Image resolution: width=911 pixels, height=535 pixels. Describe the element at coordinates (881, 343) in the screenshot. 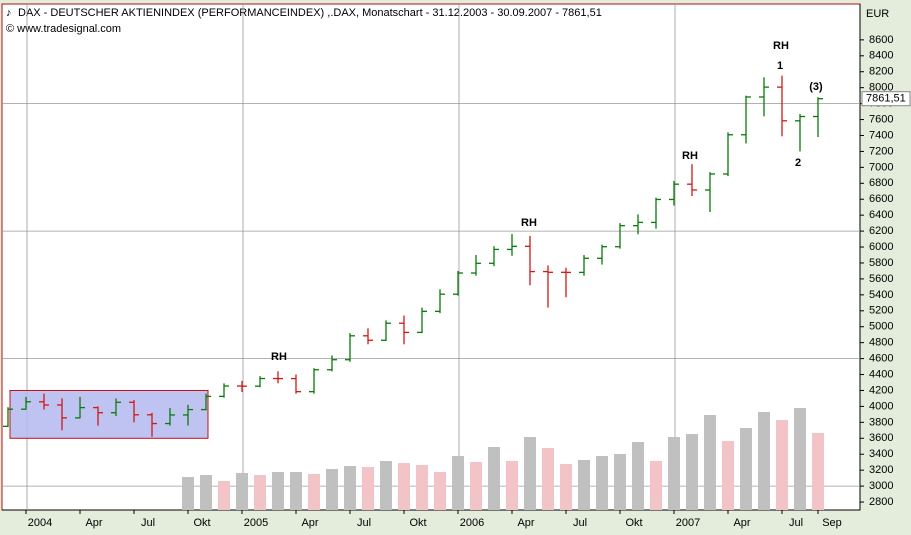

I see `y-tick-label: 4800` at that location.